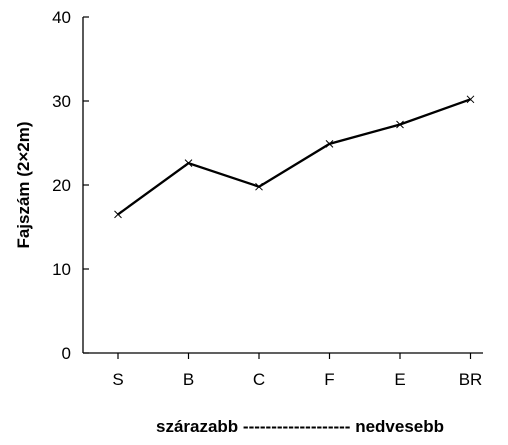 This screenshot has width=508, height=445. What do you see at coordinates (61, 101) in the screenshot?
I see `y-tick-label: 30` at bounding box center [61, 101].